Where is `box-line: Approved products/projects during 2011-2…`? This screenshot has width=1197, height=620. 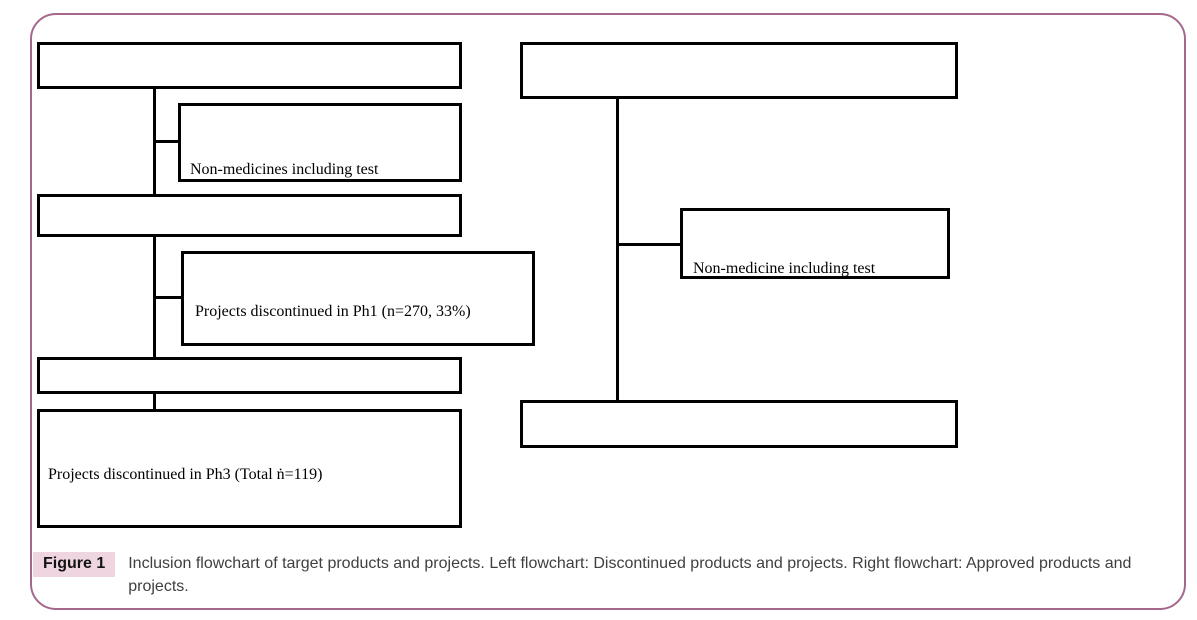
box-line: Approved products/projects during 2011-2… is located at coordinates (739, 98).